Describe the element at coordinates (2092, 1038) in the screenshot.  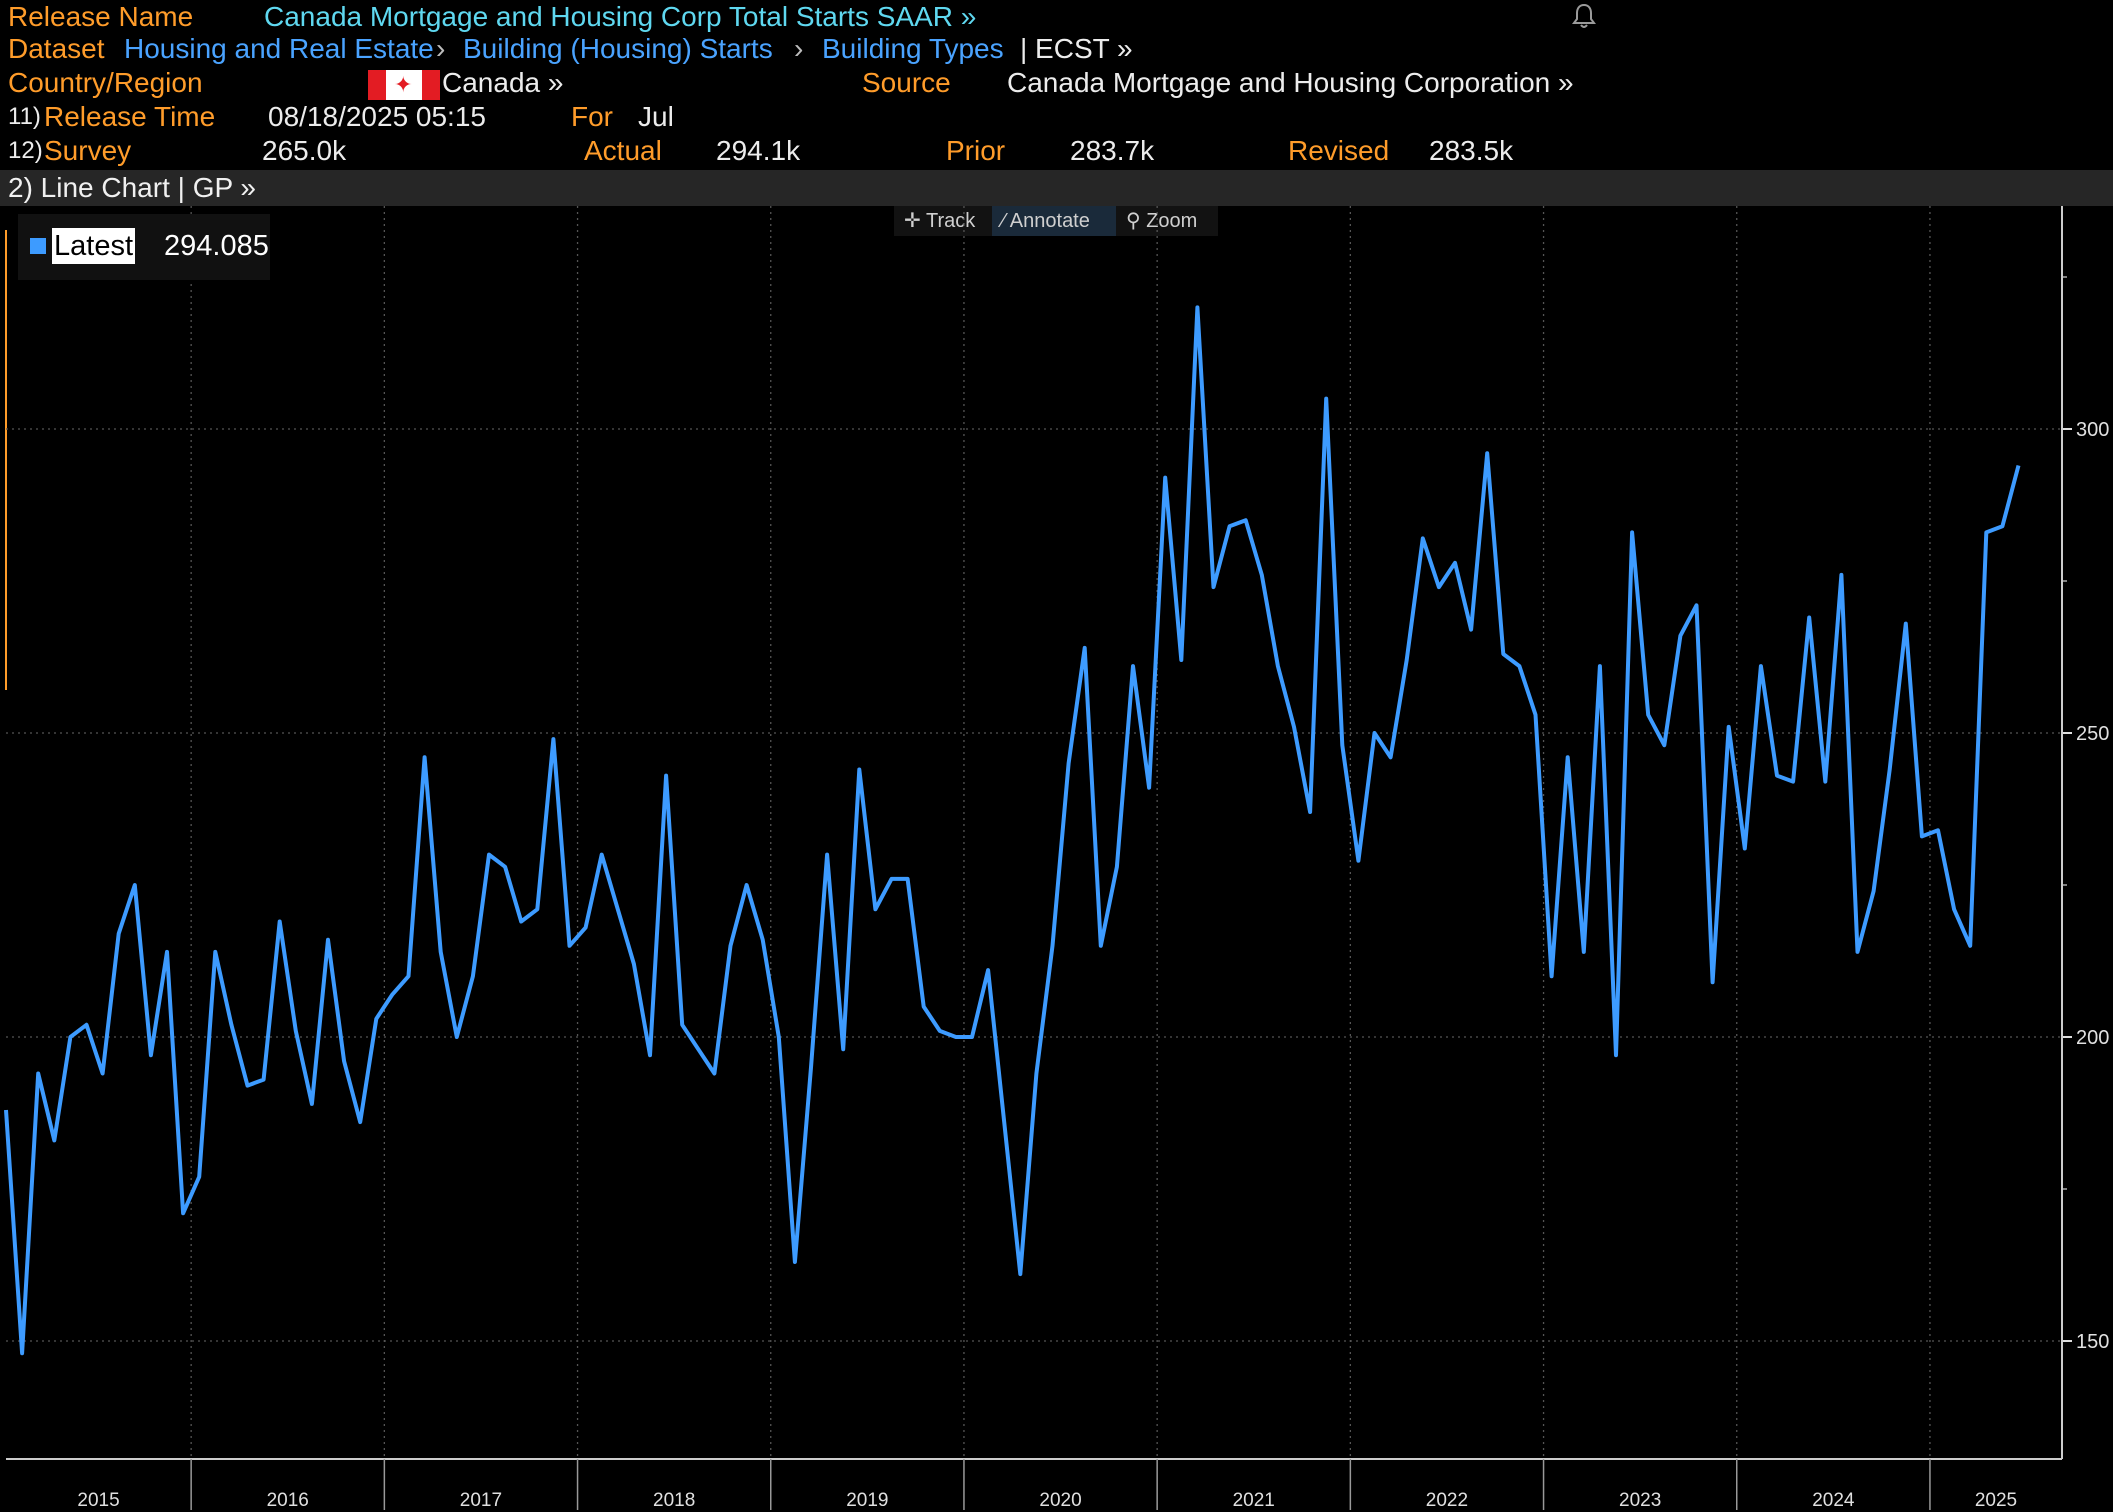
I see `y-tick-label: 200` at that location.